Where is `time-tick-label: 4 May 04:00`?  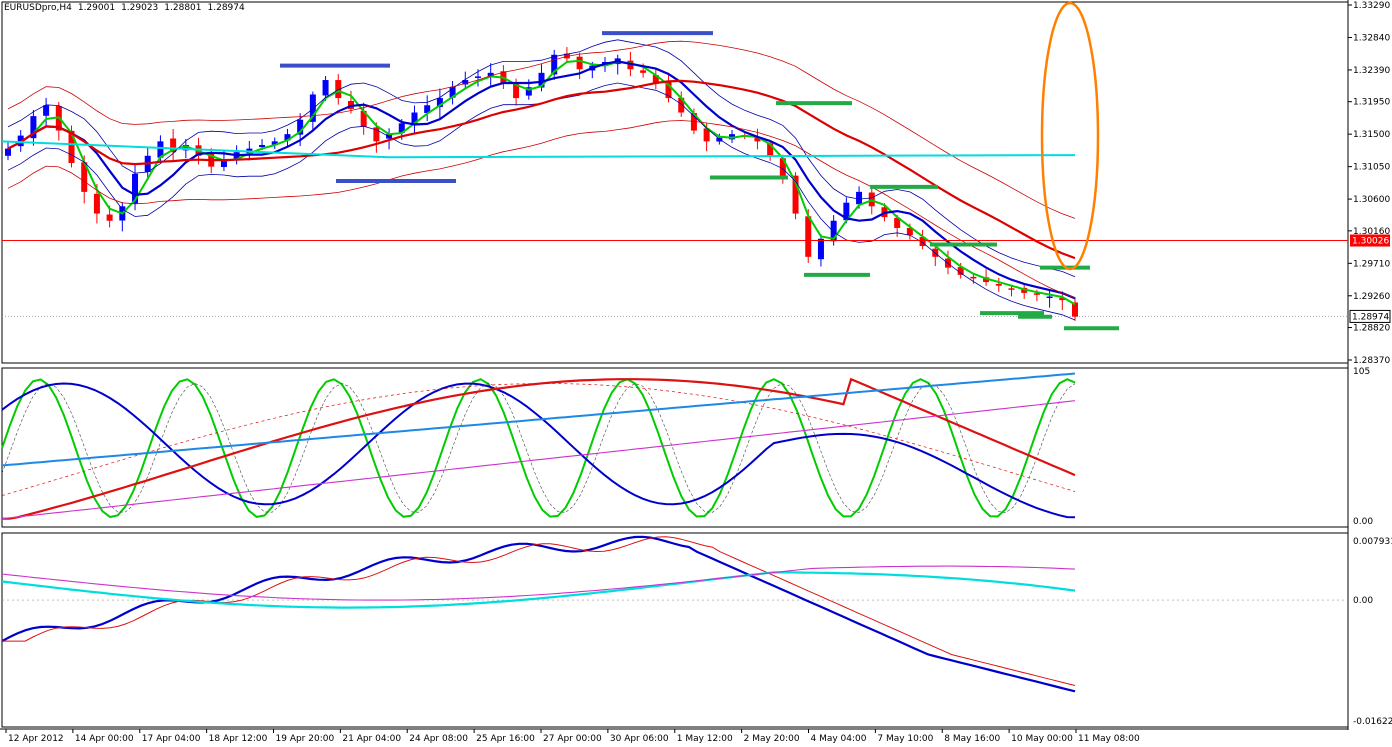
time-tick-label: 4 May 04:00 is located at coordinates (839, 739).